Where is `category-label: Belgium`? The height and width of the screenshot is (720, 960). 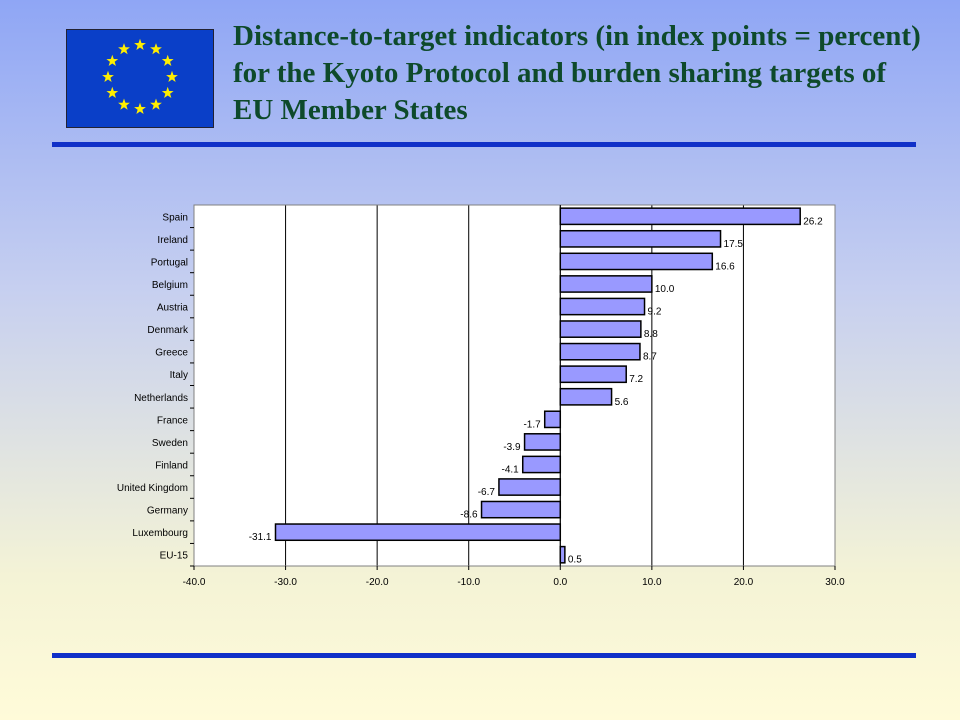
category-label: Belgium is located at coordinates (170, 285).